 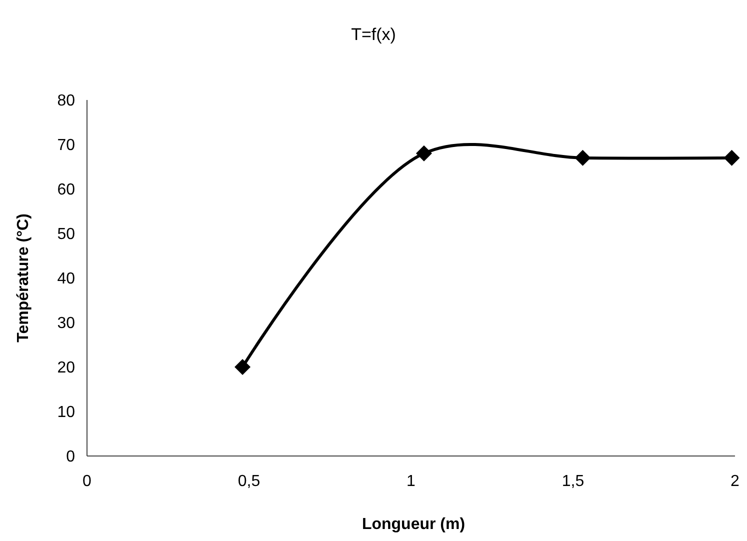 What do you see at coordinates (66, 368) in the screenshot?
I see `y-tick-label: 20` at bounding box center [66, 368].